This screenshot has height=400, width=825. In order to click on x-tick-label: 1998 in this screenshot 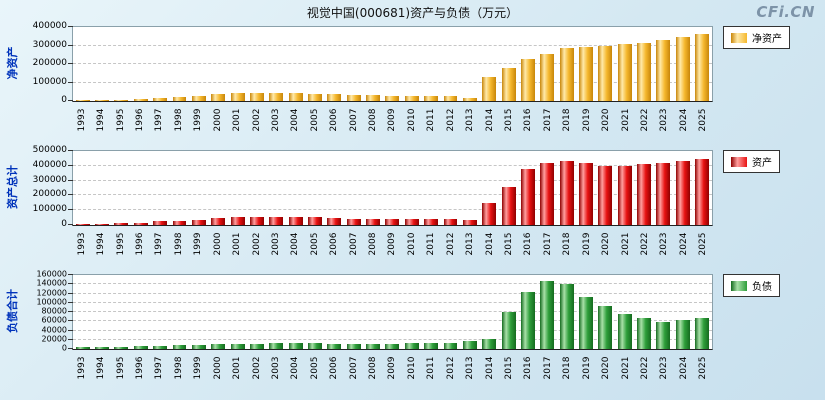, I will do `click(178, 244)`.